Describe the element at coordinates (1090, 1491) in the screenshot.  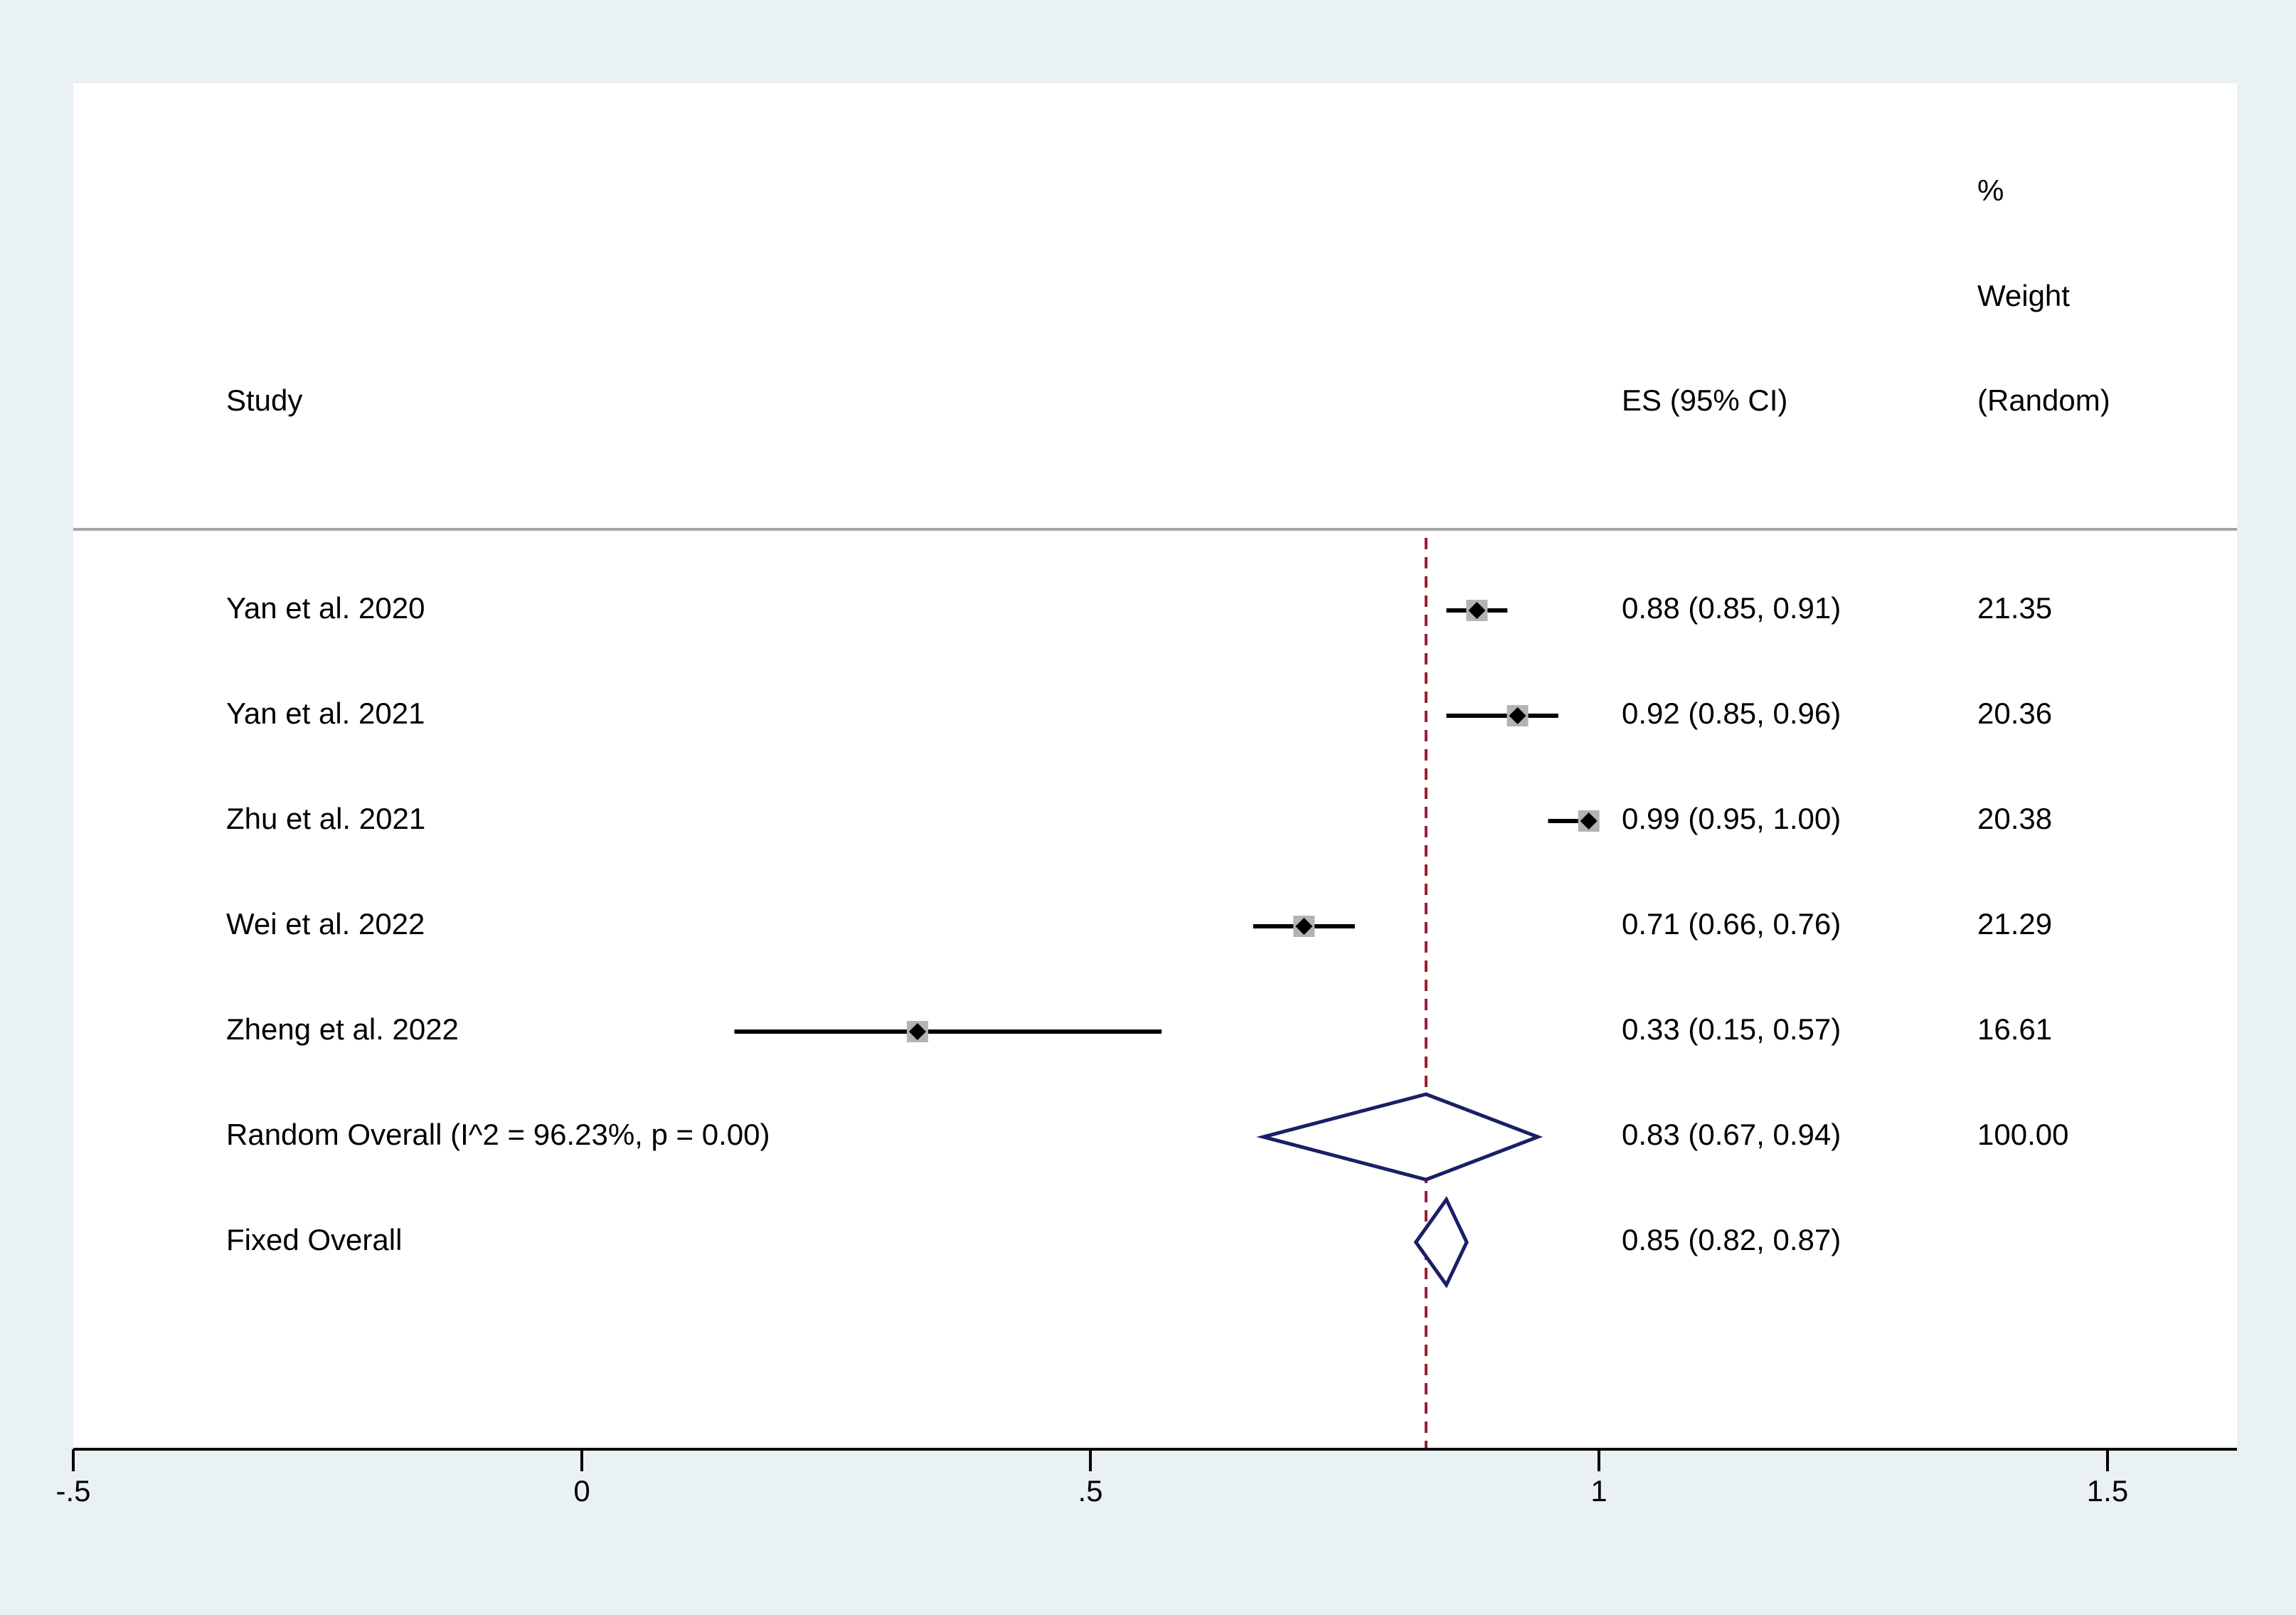
I see `x-tick-label: .5` at that location.